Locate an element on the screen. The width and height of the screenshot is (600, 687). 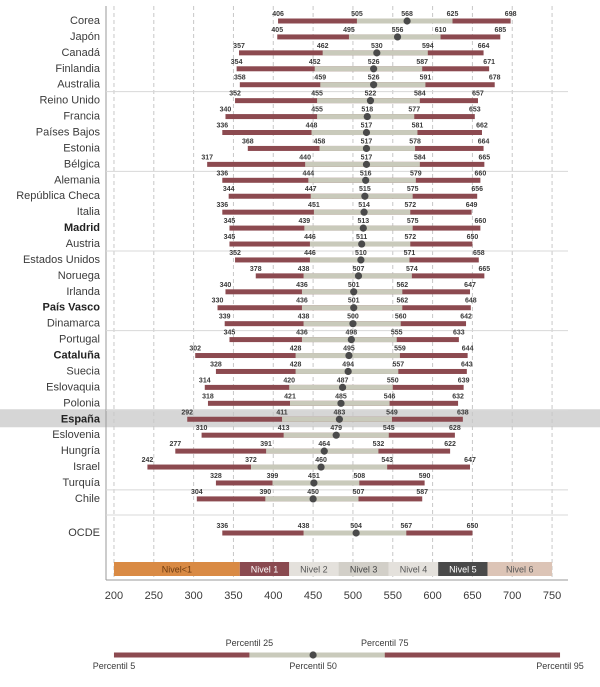
country-label: Australia is located at coordinates (79, 85).